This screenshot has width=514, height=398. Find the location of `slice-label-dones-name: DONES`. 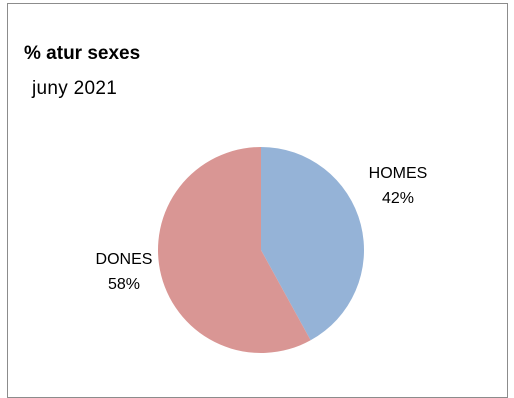

slice-label-dones-name: DONES is located at coordinates (124, 259).